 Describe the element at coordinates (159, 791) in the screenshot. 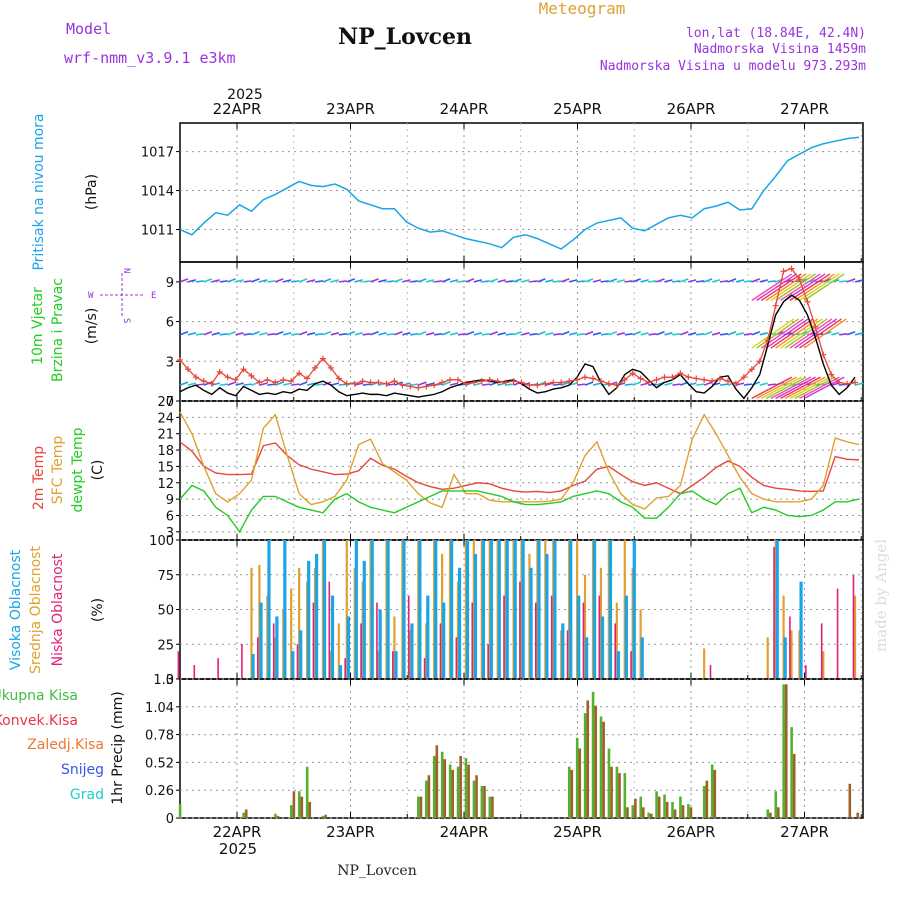

I see `y-tick-label: 0.26` at that location.